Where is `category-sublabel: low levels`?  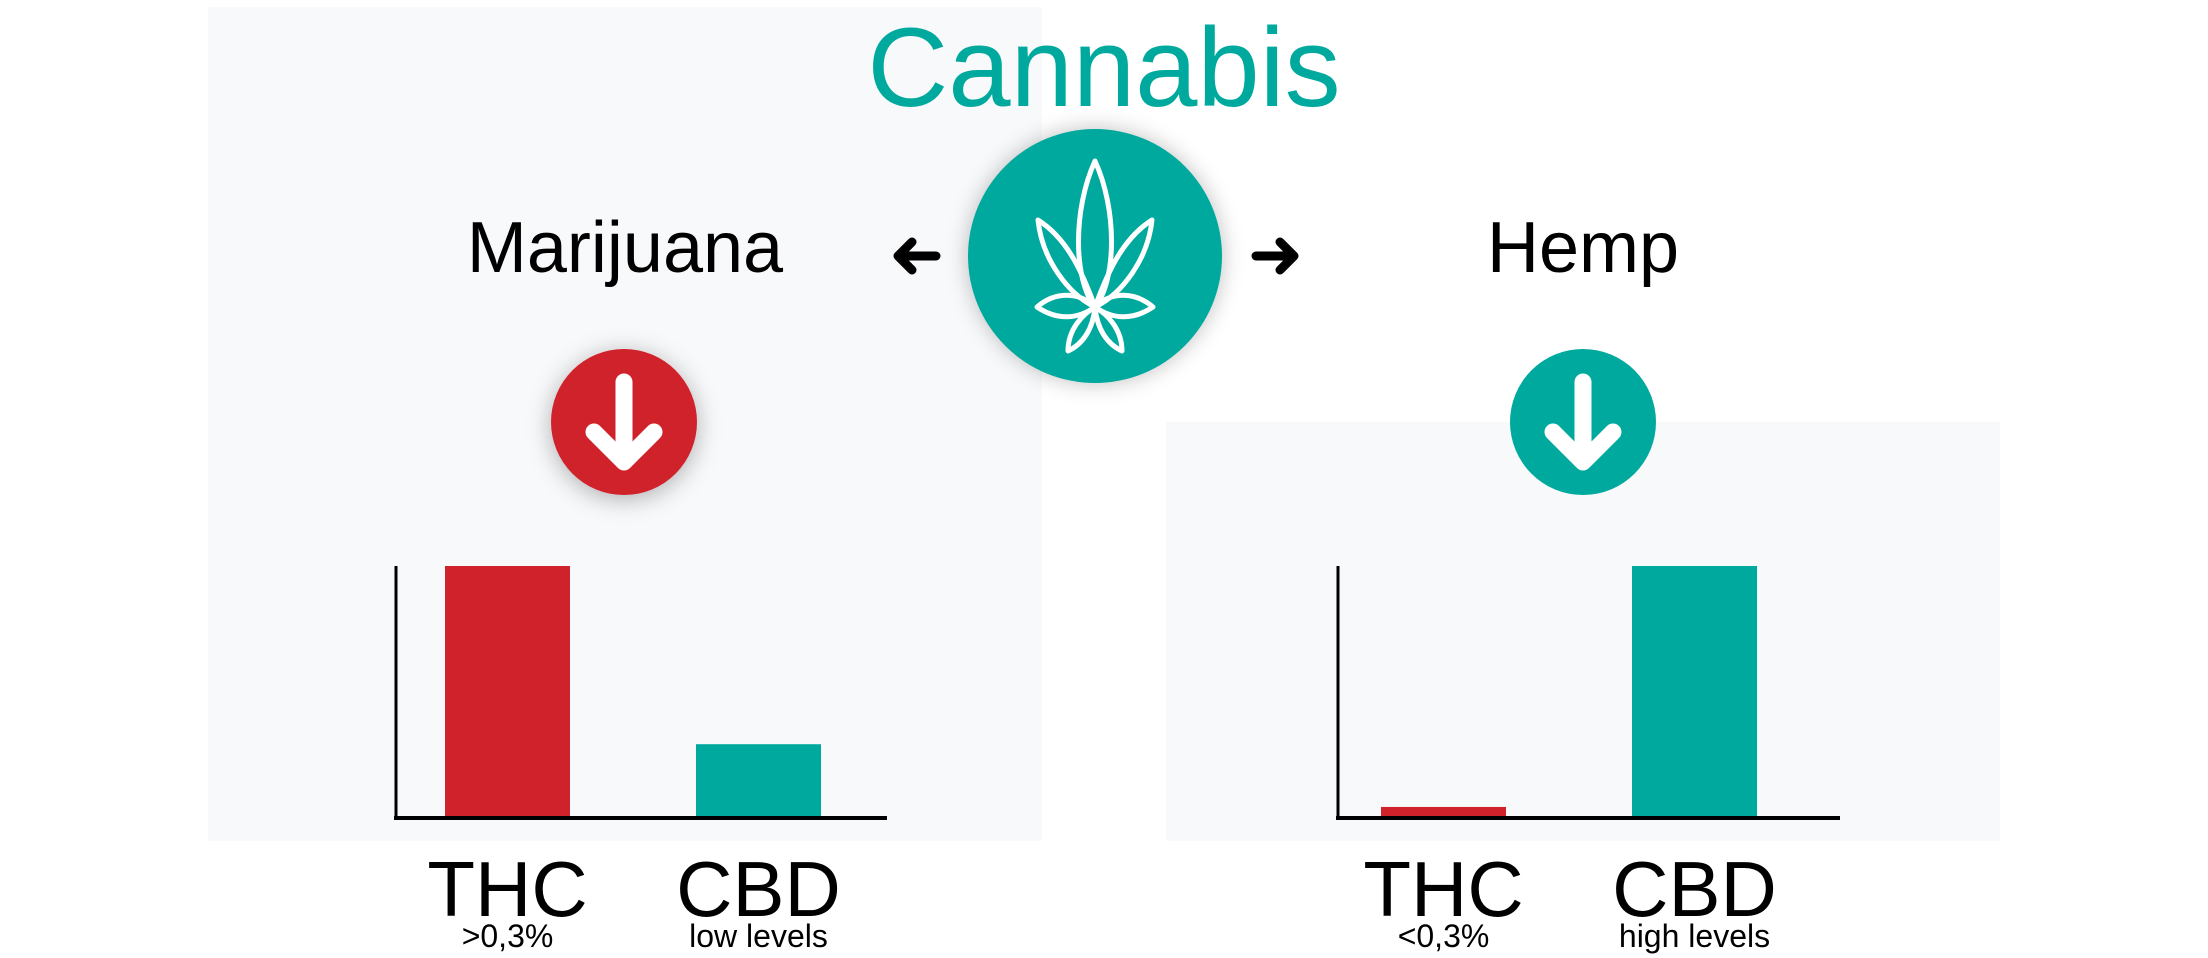 category-sublabel: low levels is located at coordinates (758, 936).